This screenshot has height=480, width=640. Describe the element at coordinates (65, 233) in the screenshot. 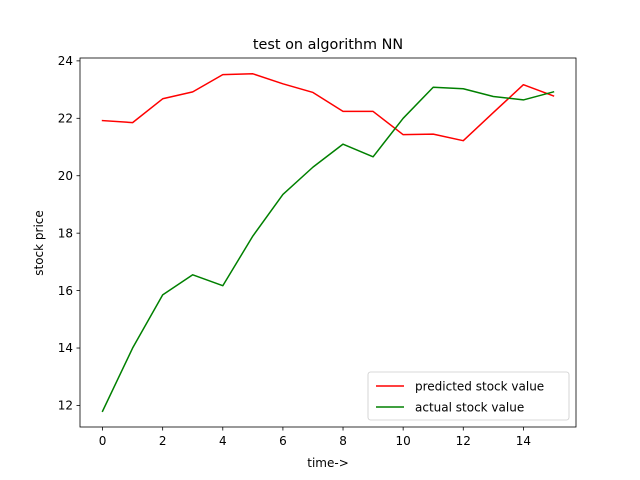

I see `y-tick-label: 18` at that location.